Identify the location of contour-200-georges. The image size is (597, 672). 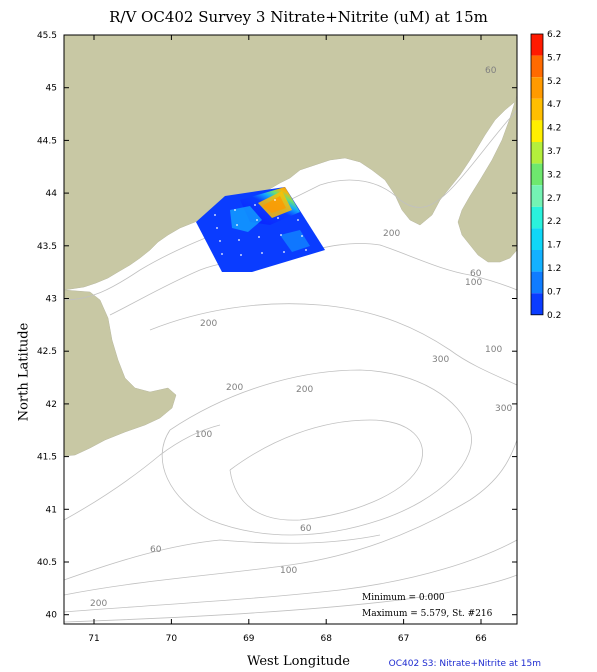
(316, 452).